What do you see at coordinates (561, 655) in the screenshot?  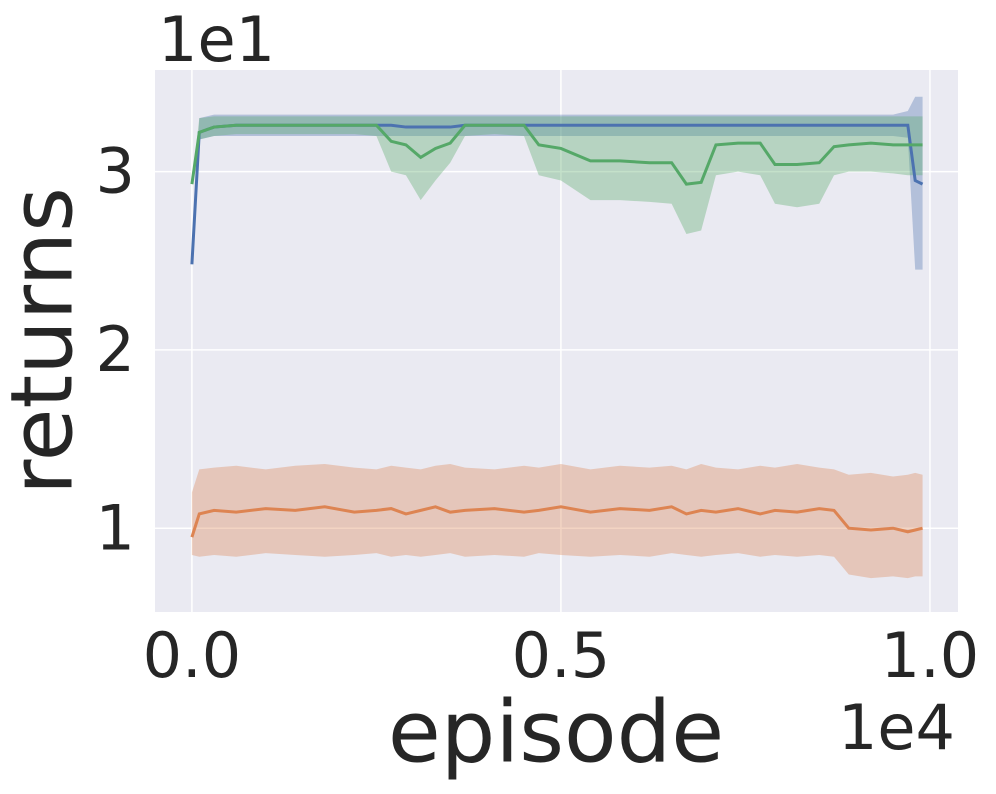 I see `x-tick-label: 0.5` at bounding box center [561, 655].